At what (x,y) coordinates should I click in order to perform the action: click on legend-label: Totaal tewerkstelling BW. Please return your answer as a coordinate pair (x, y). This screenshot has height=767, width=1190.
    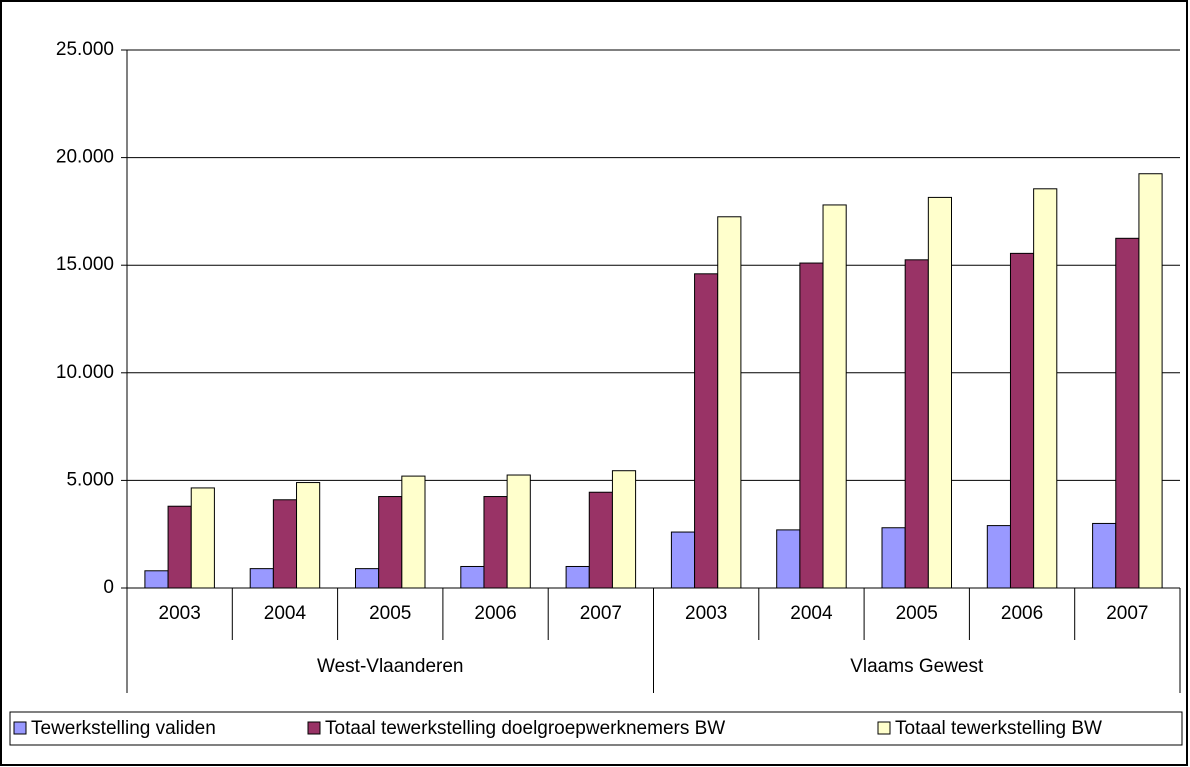
    Looking at the image, I should click on (998, 728).